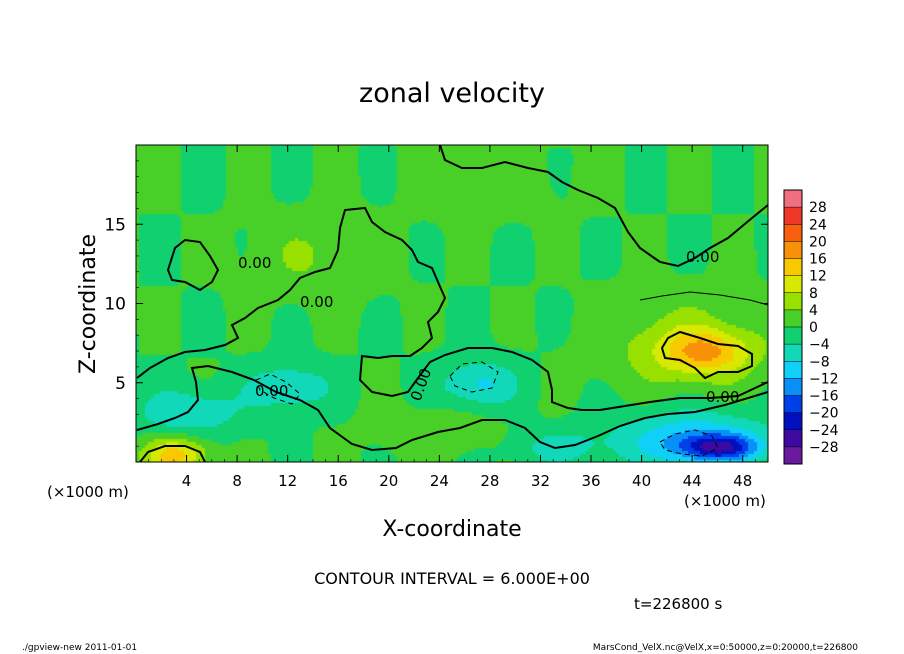 The width and height of the screenshot is (904, 654). What do you see at coordinates (79, 648) in the screenshot?
I see `footer-left: ./gpview-new 2011-01-01` at bounding box center [79, 648].